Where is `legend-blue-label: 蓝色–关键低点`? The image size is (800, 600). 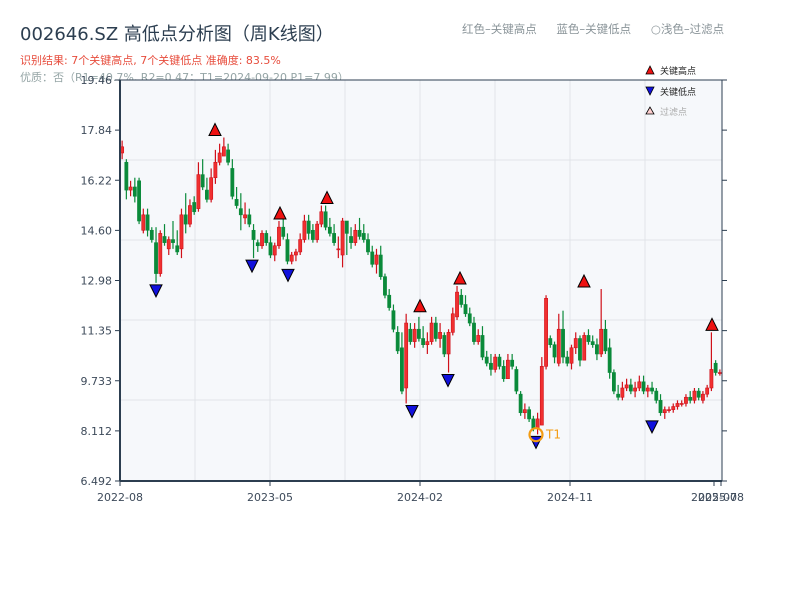 legend-blue-label: 蓝色–关键低点 is located at coordinates (594, 29).